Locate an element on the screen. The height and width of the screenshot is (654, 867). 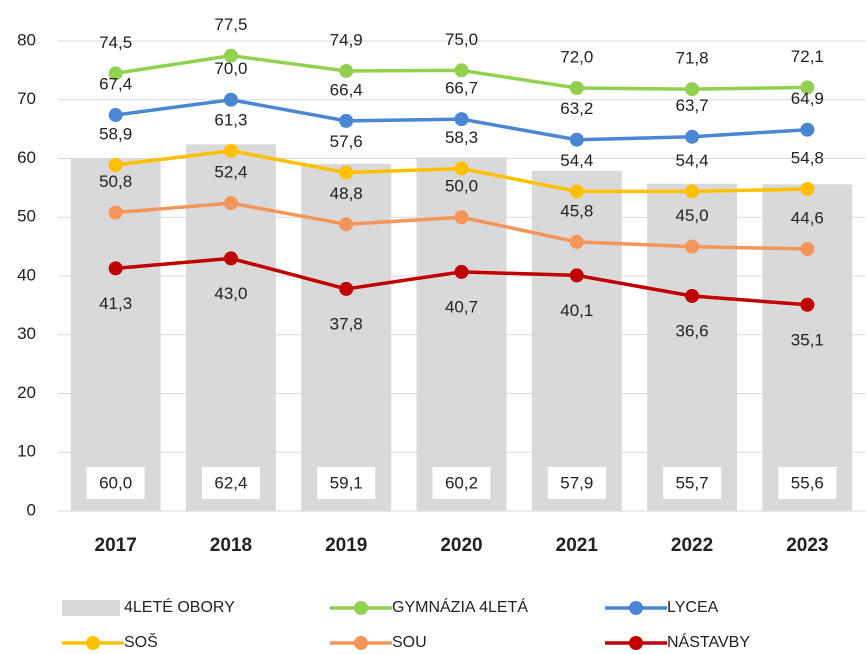
data-label: 48,8 is located at coordinates (346, 193).